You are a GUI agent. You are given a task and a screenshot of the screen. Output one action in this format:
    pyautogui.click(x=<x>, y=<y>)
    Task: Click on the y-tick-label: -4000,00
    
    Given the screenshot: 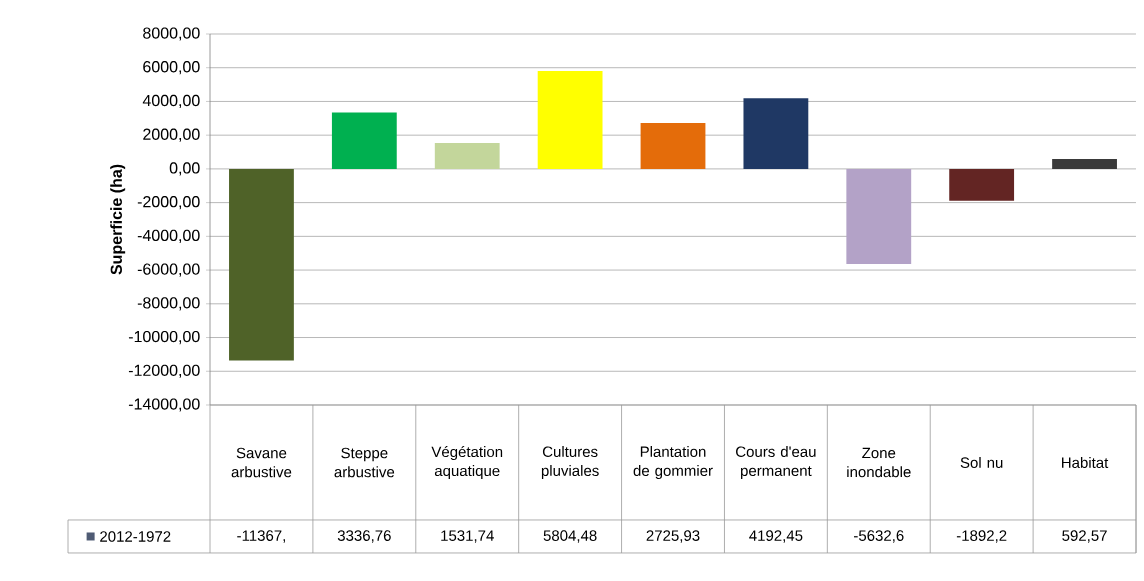 What is the action you would take?
    pyautogui.click(x=168, y=236)
    